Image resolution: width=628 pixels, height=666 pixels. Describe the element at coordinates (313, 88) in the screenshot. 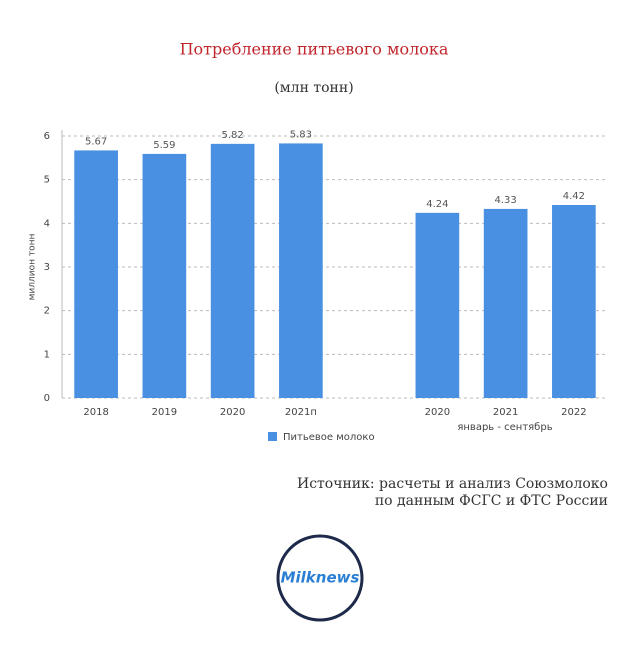

I see `chart-subtitle: (млн тонн)` at that location.